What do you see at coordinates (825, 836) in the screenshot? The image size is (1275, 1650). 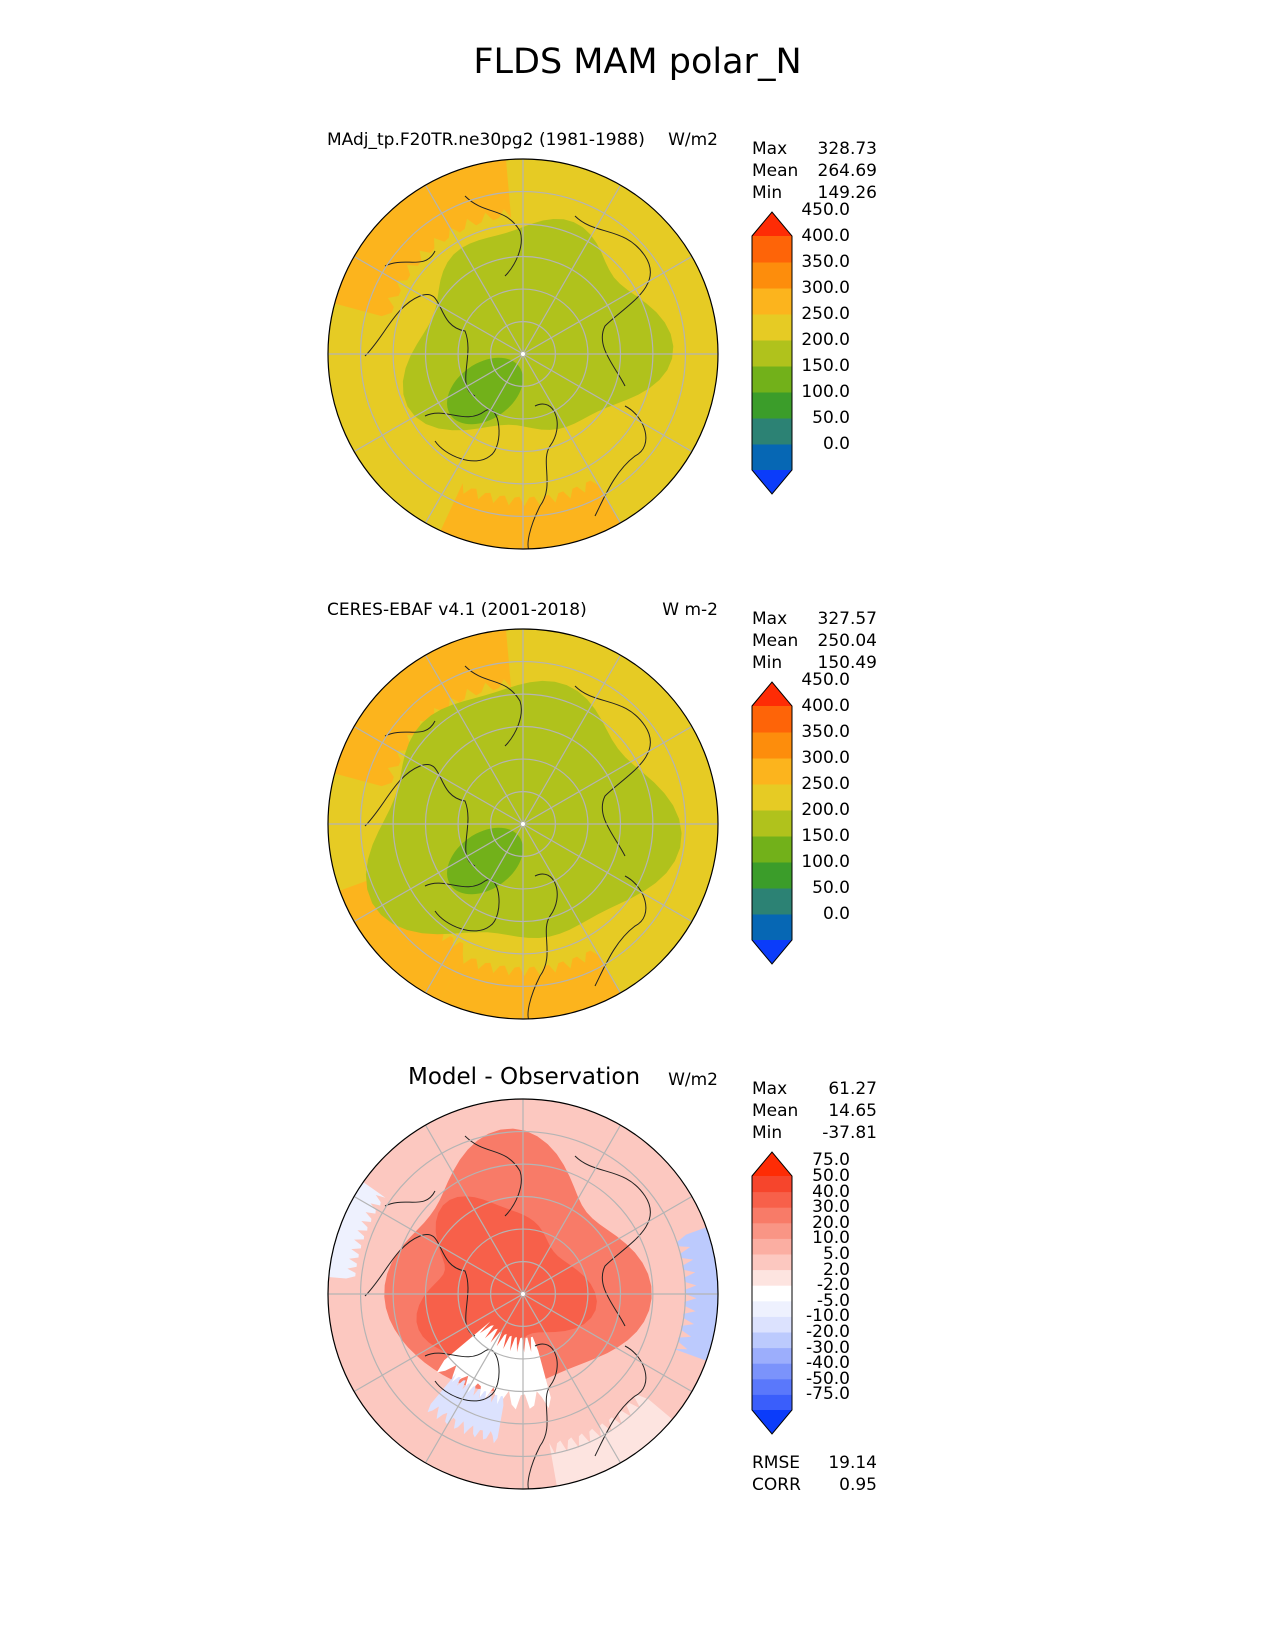 I see `colorbar-tick-label: 150.0` at bounding box center [825, 836].